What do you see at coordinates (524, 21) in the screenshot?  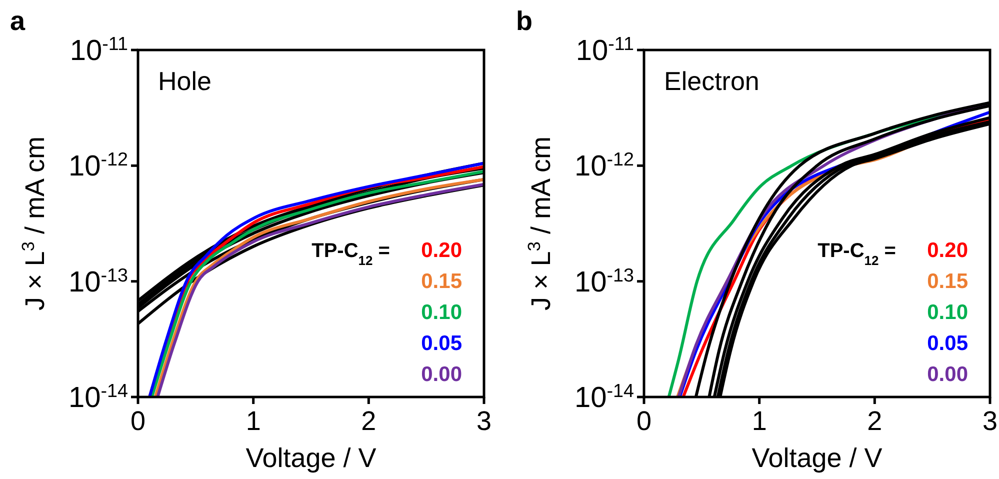 I see `chart-title: b` at bounding box center [524, 21].